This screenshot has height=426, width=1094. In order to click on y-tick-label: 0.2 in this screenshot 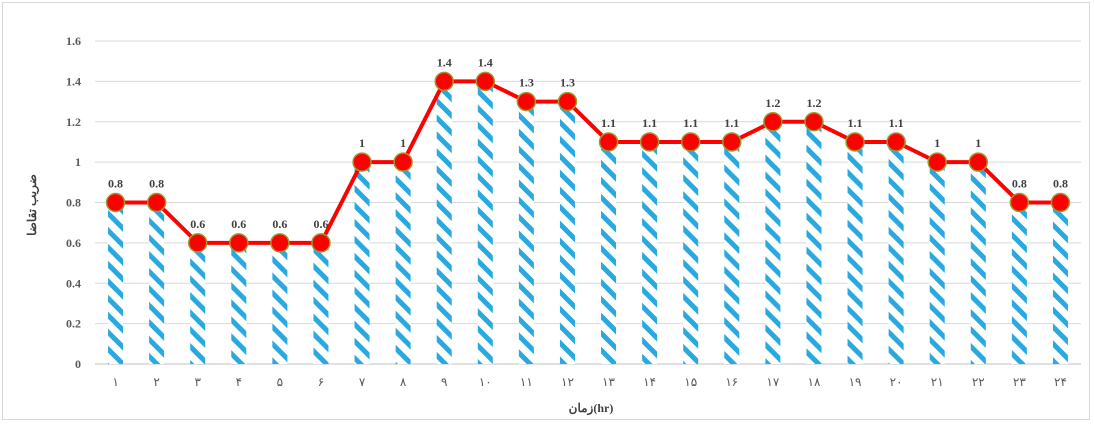, I will do `click(73, 324)`.